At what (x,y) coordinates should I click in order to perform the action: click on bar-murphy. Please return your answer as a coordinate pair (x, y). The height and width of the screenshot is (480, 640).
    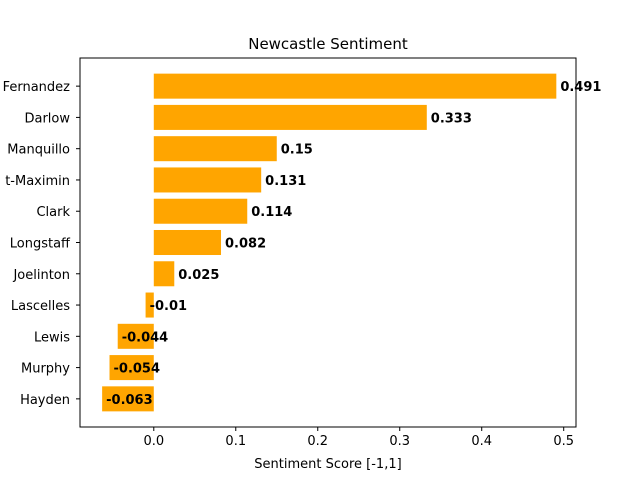
    Looking at the image, I should click on (131, 368).